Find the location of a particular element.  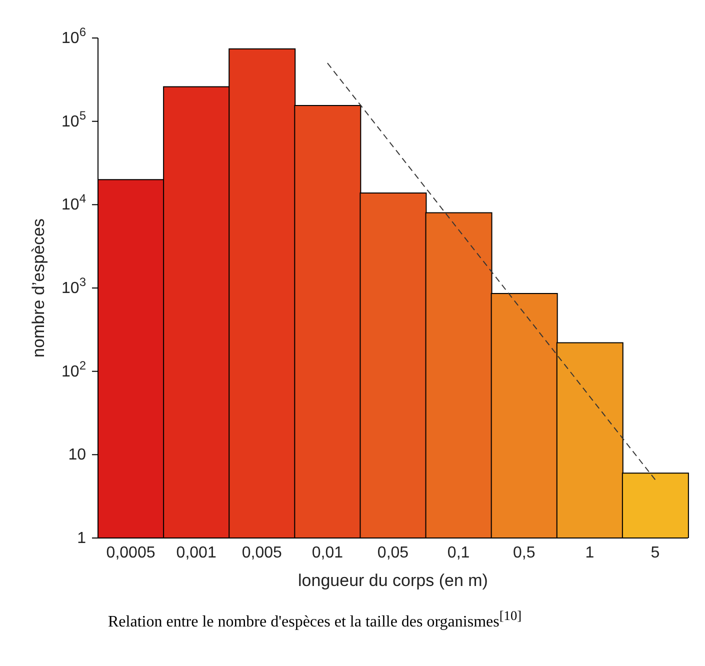

text: Relation entre le nombre d'espèces et la taille des organismes$^{[10]}$ is located at coordinates (315, 620).